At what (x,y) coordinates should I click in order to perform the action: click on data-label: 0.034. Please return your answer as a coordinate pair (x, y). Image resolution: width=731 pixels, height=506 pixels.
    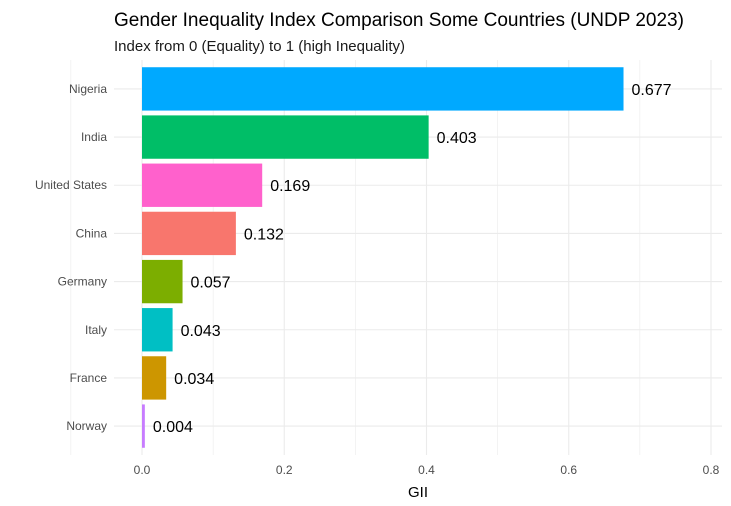
    Looking at the image, I should click on (194, 379).